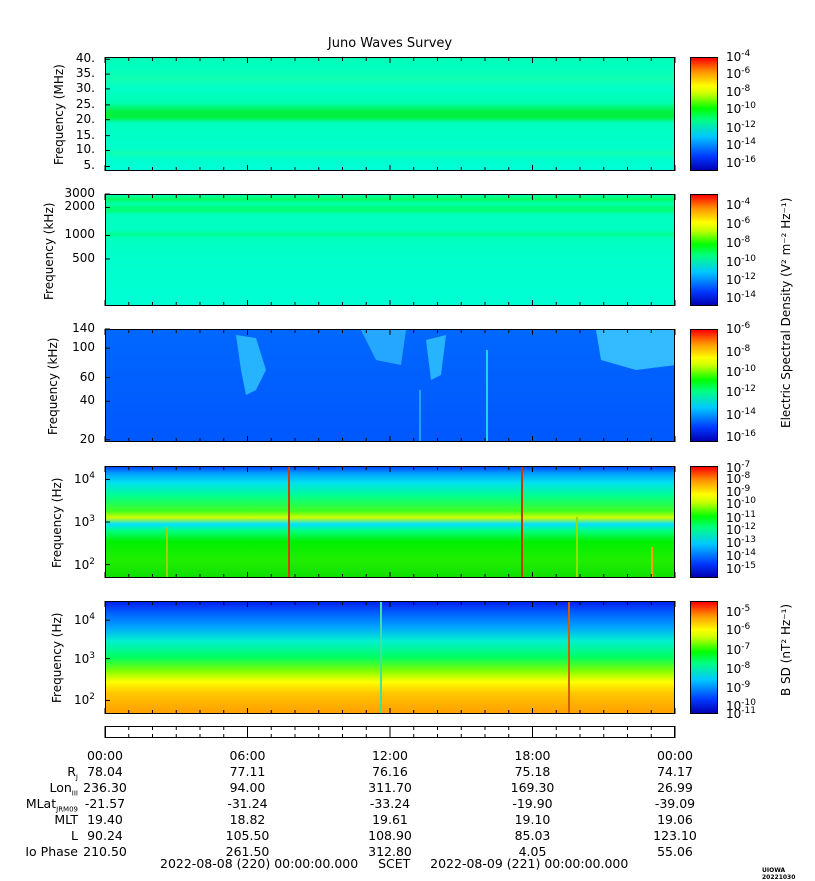 This screenshot has width=815, height=881. Describe the element at coordinates (390, 755) in the screenshot. I see `x-tick-label: 12:00` at that location.